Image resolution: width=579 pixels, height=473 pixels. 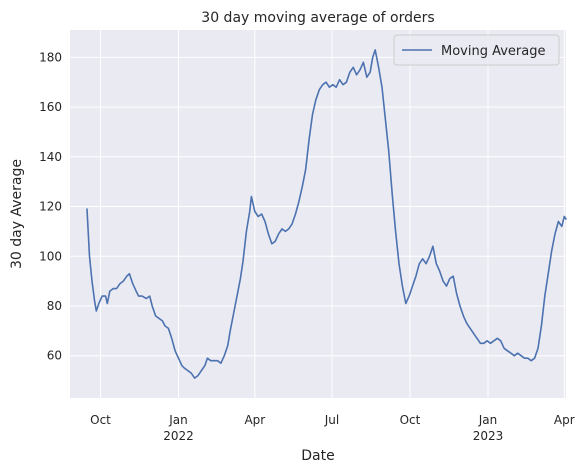 I want to click on y-tick-labels: 60 80 100 120 140 160 180, so click(x=50, y=206).